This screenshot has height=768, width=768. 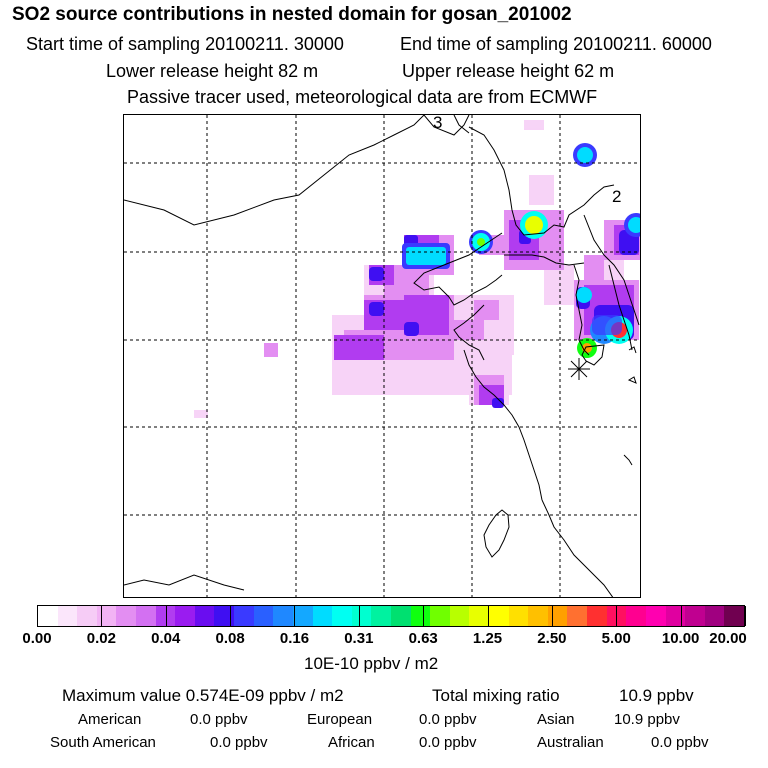 I want to click on colorbar-unit: 10E-10 ppbv / m2, so click(x=371, y=663).